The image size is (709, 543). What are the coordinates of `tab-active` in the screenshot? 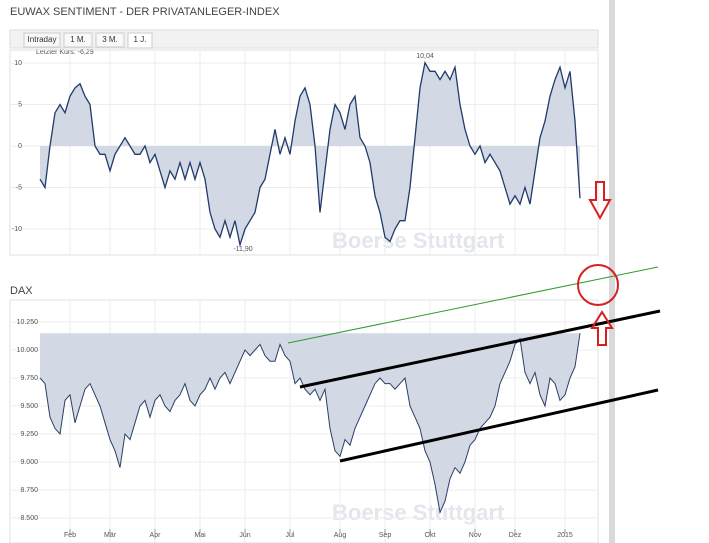 It's located at (140, 40).